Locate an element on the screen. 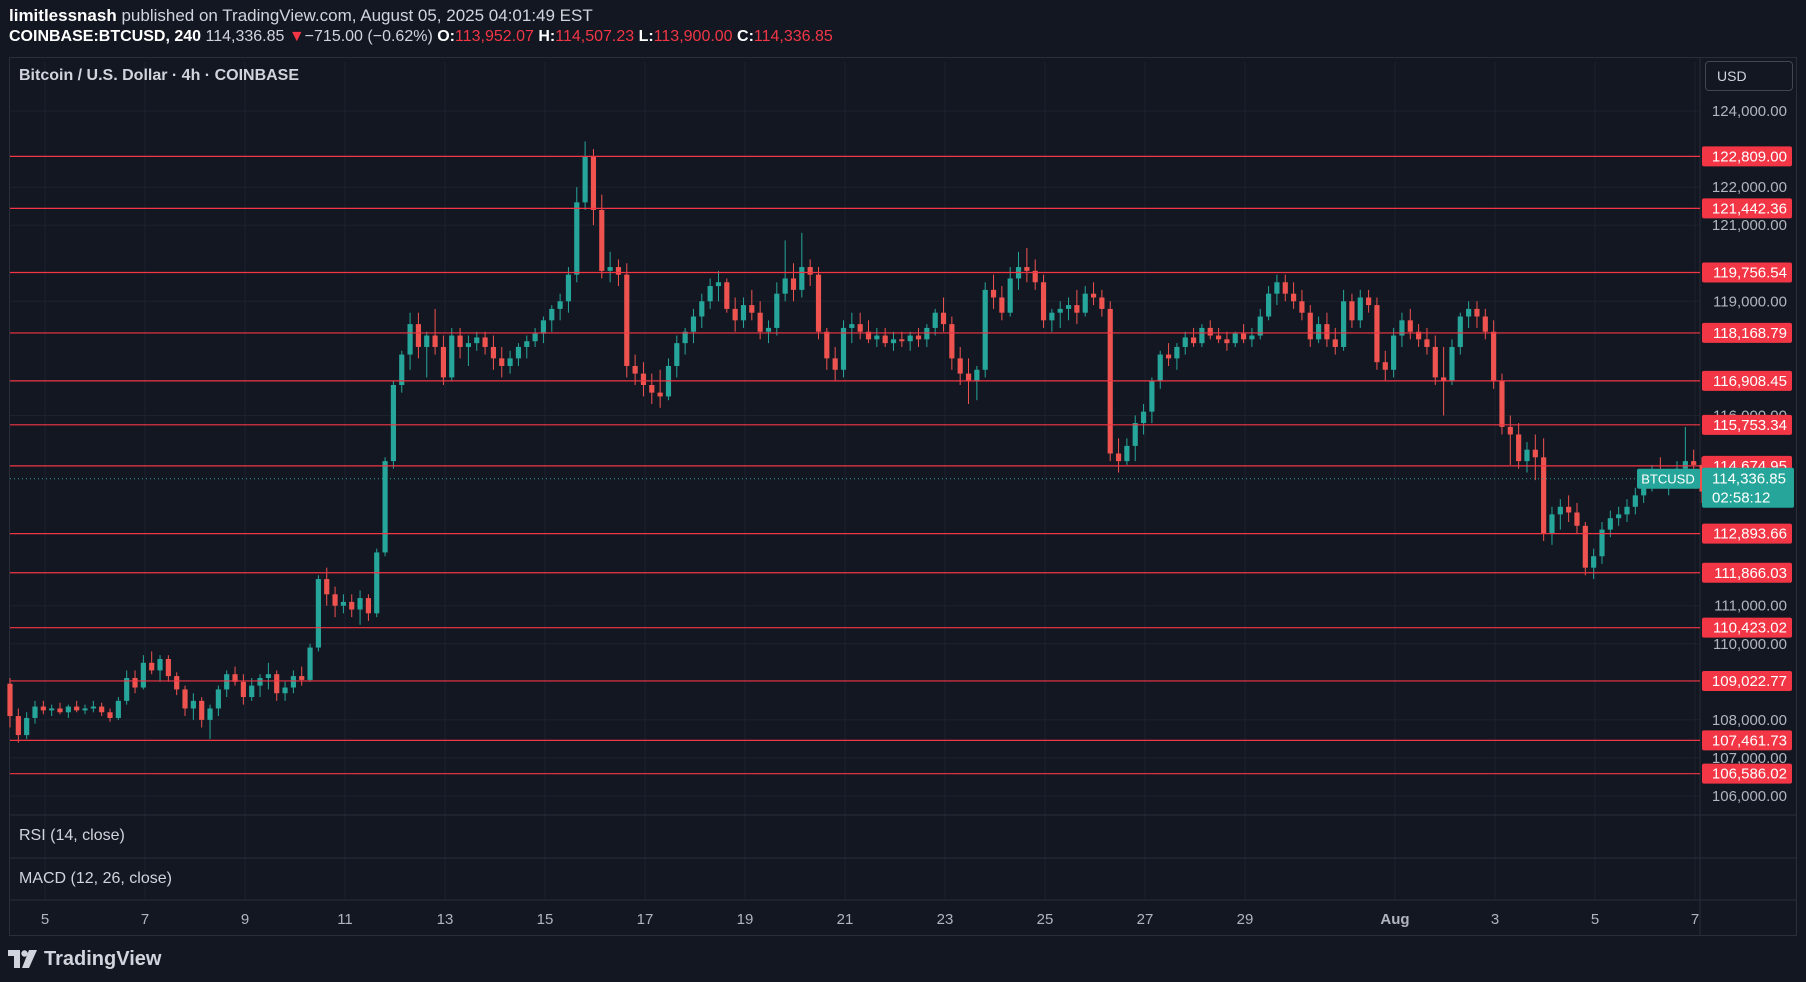 The image size is (1806, 982). y-tick-label: 124,000.00 is located at coordinates (1749, 111).